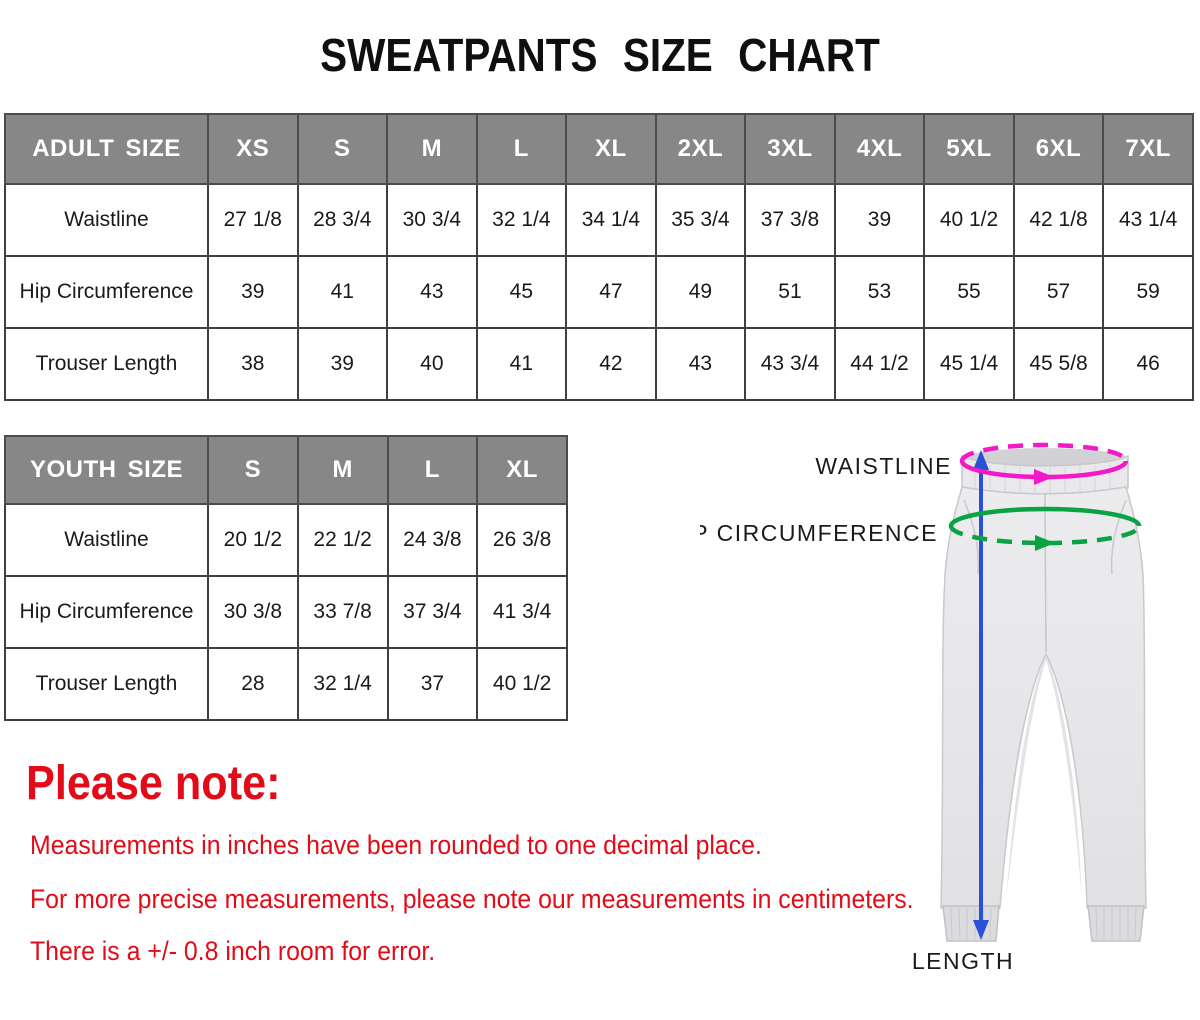 This screenshot has width=1200, height=1020. Describe the element at coordinates (432, 684) in the screenshot. I see `value-cell: 37` at that location.